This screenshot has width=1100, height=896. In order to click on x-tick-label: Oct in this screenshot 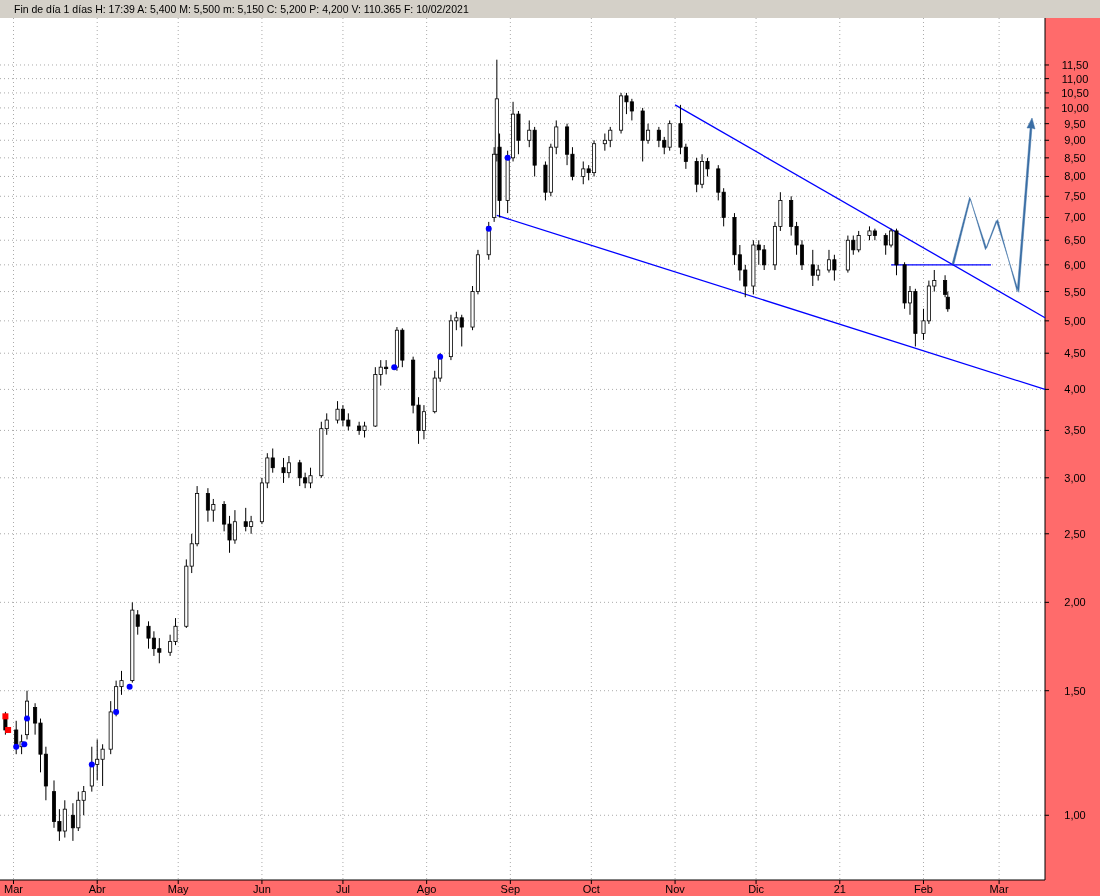, I will do `click(591, 889)`.